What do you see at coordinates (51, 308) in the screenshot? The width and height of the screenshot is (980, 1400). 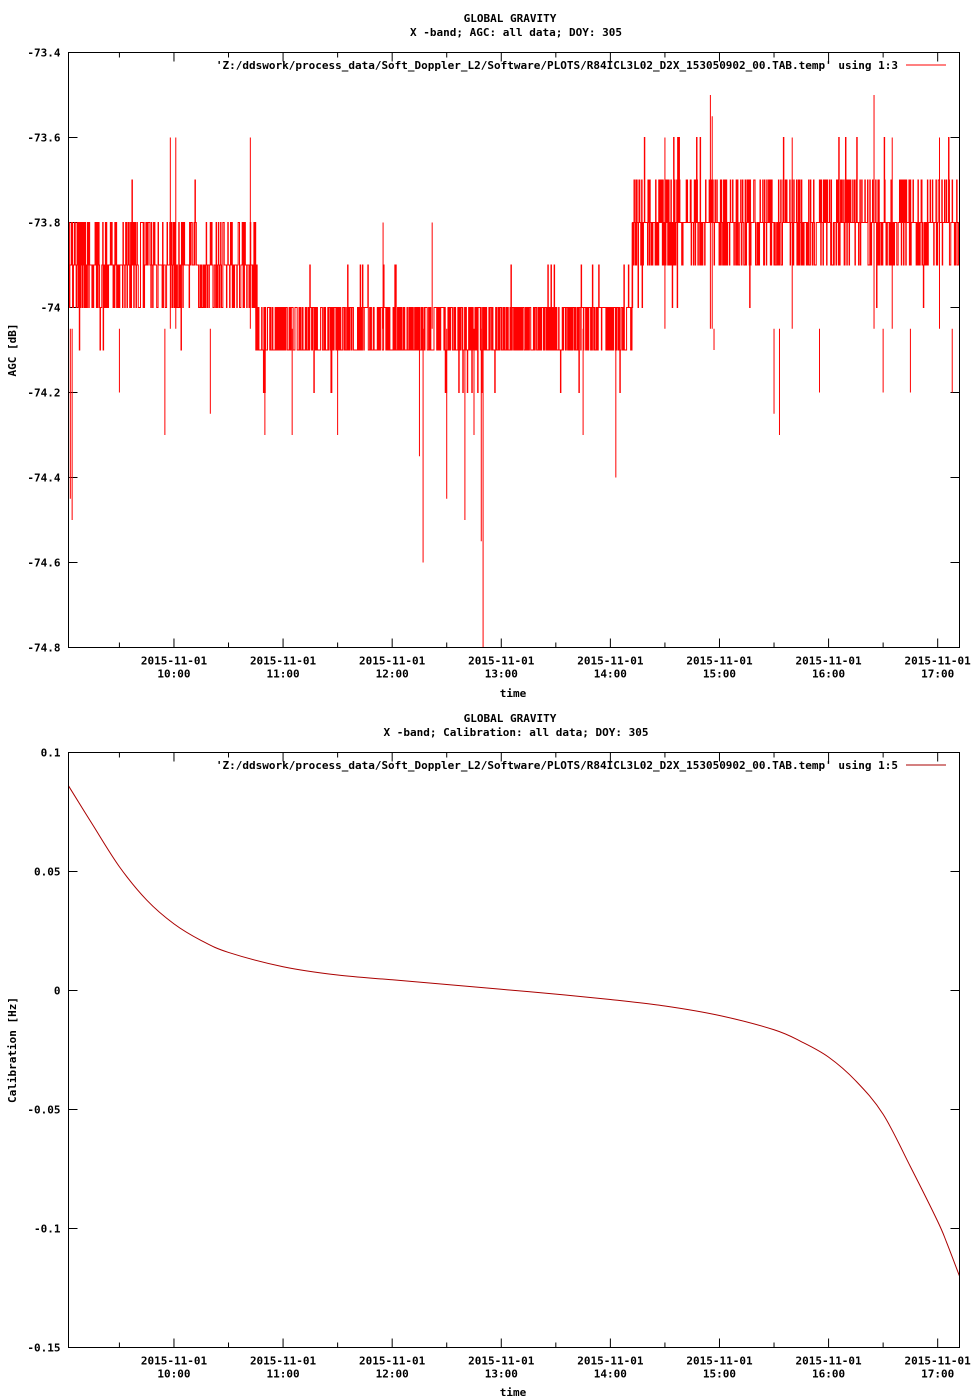 I see `y-tick-label: -74` at bounding box center [51, 308].